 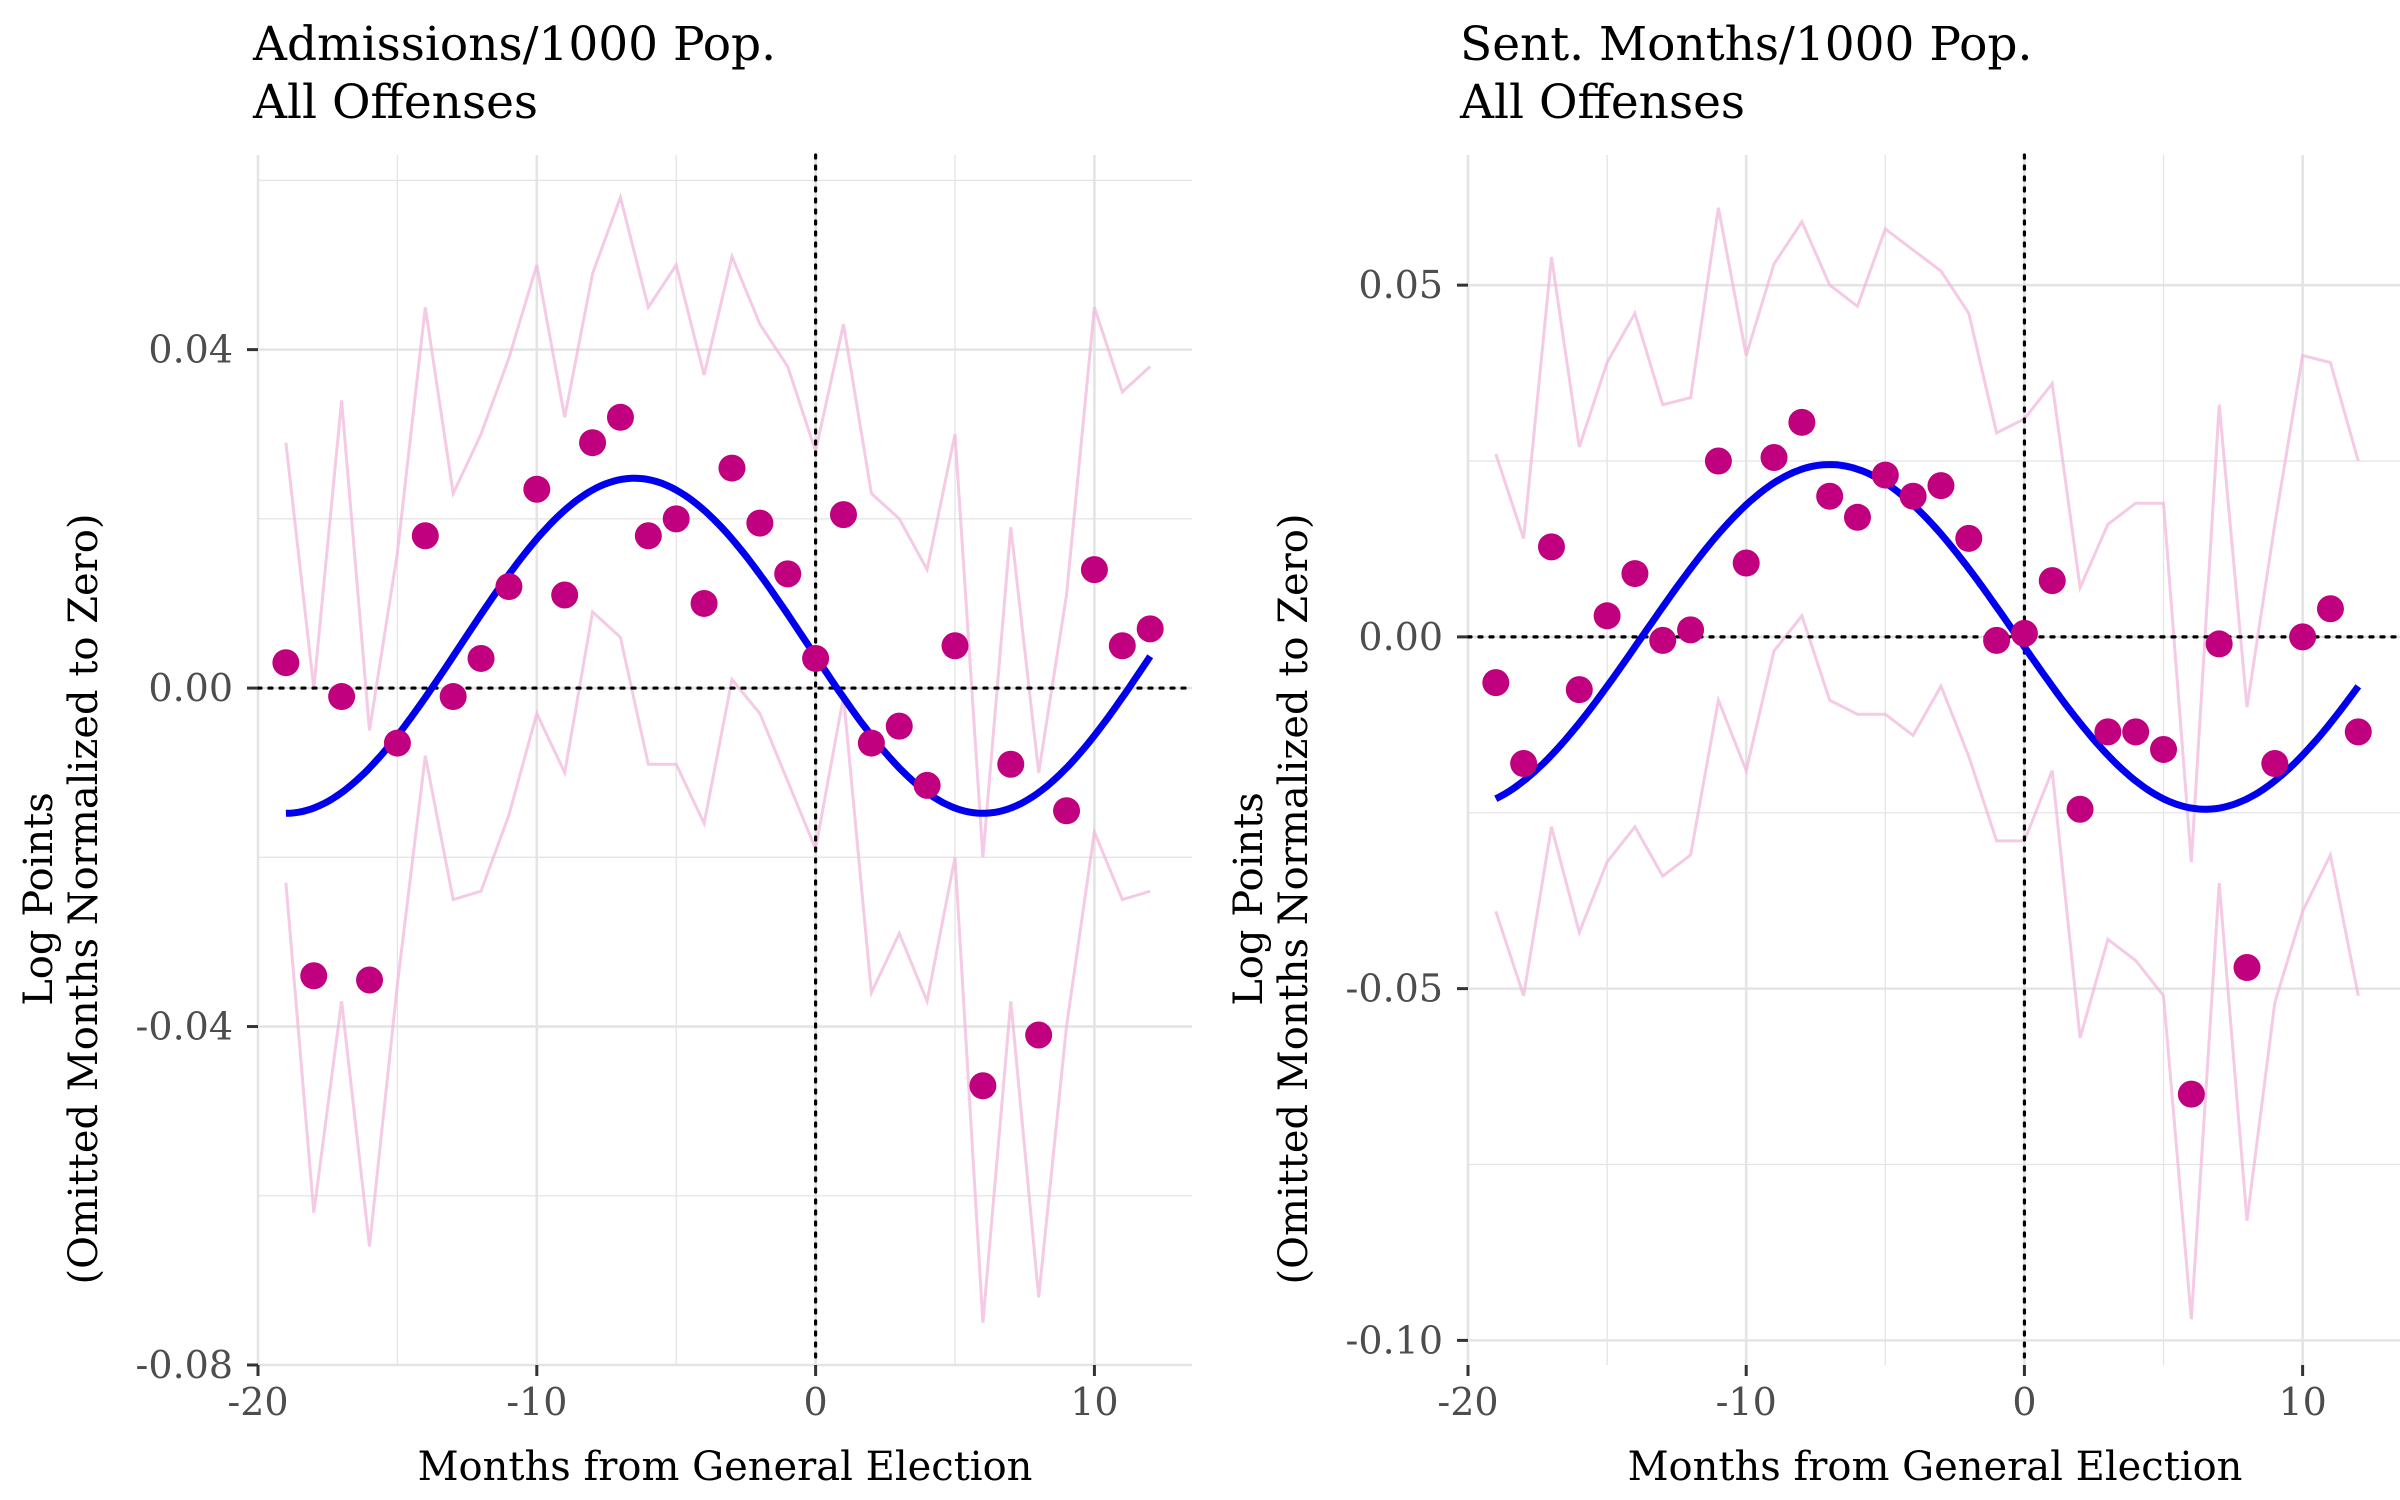 What do you see at coordinates (190, 350) in the screenshot?
I see `y-tick-label: 0.04` at bounding box center [190, 350].